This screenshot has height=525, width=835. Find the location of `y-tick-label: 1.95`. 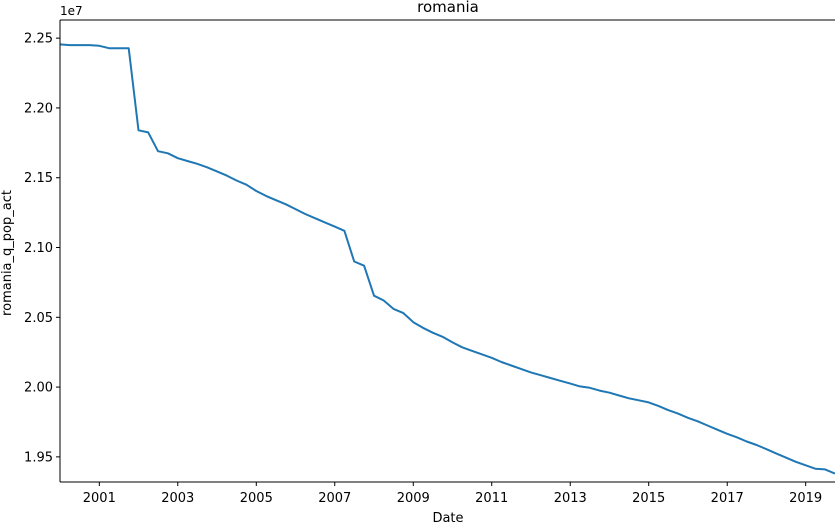

y-tick-label: 1.95 is located at coordinates (38, 457).